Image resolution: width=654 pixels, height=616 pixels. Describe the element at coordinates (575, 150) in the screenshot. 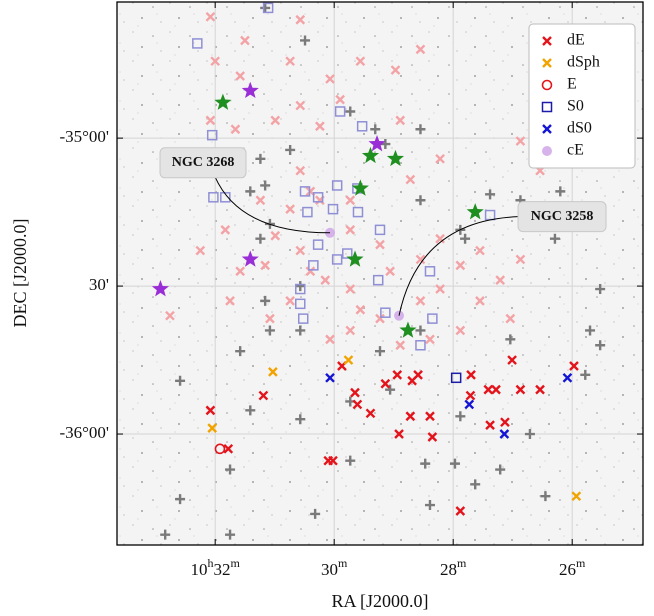

I see `legend-label: cE` at that location.